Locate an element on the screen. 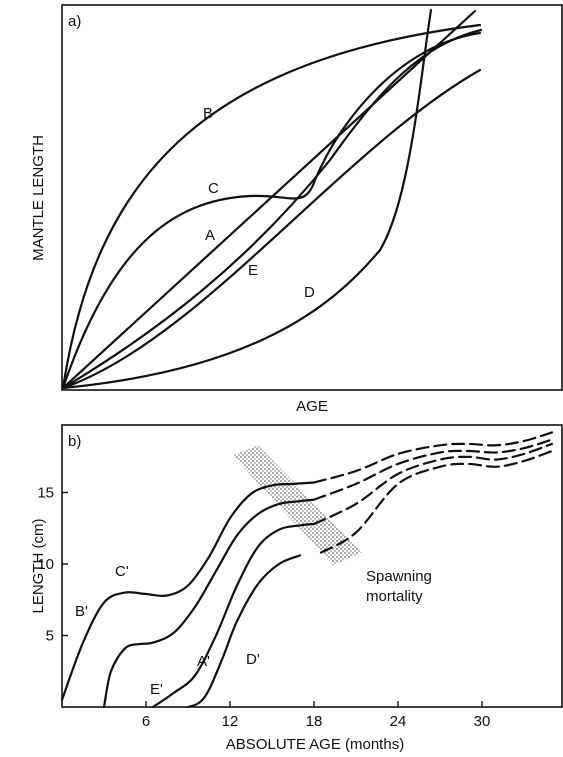  spawning-annotation-line2: mortality is located at coordinates (394, 596).